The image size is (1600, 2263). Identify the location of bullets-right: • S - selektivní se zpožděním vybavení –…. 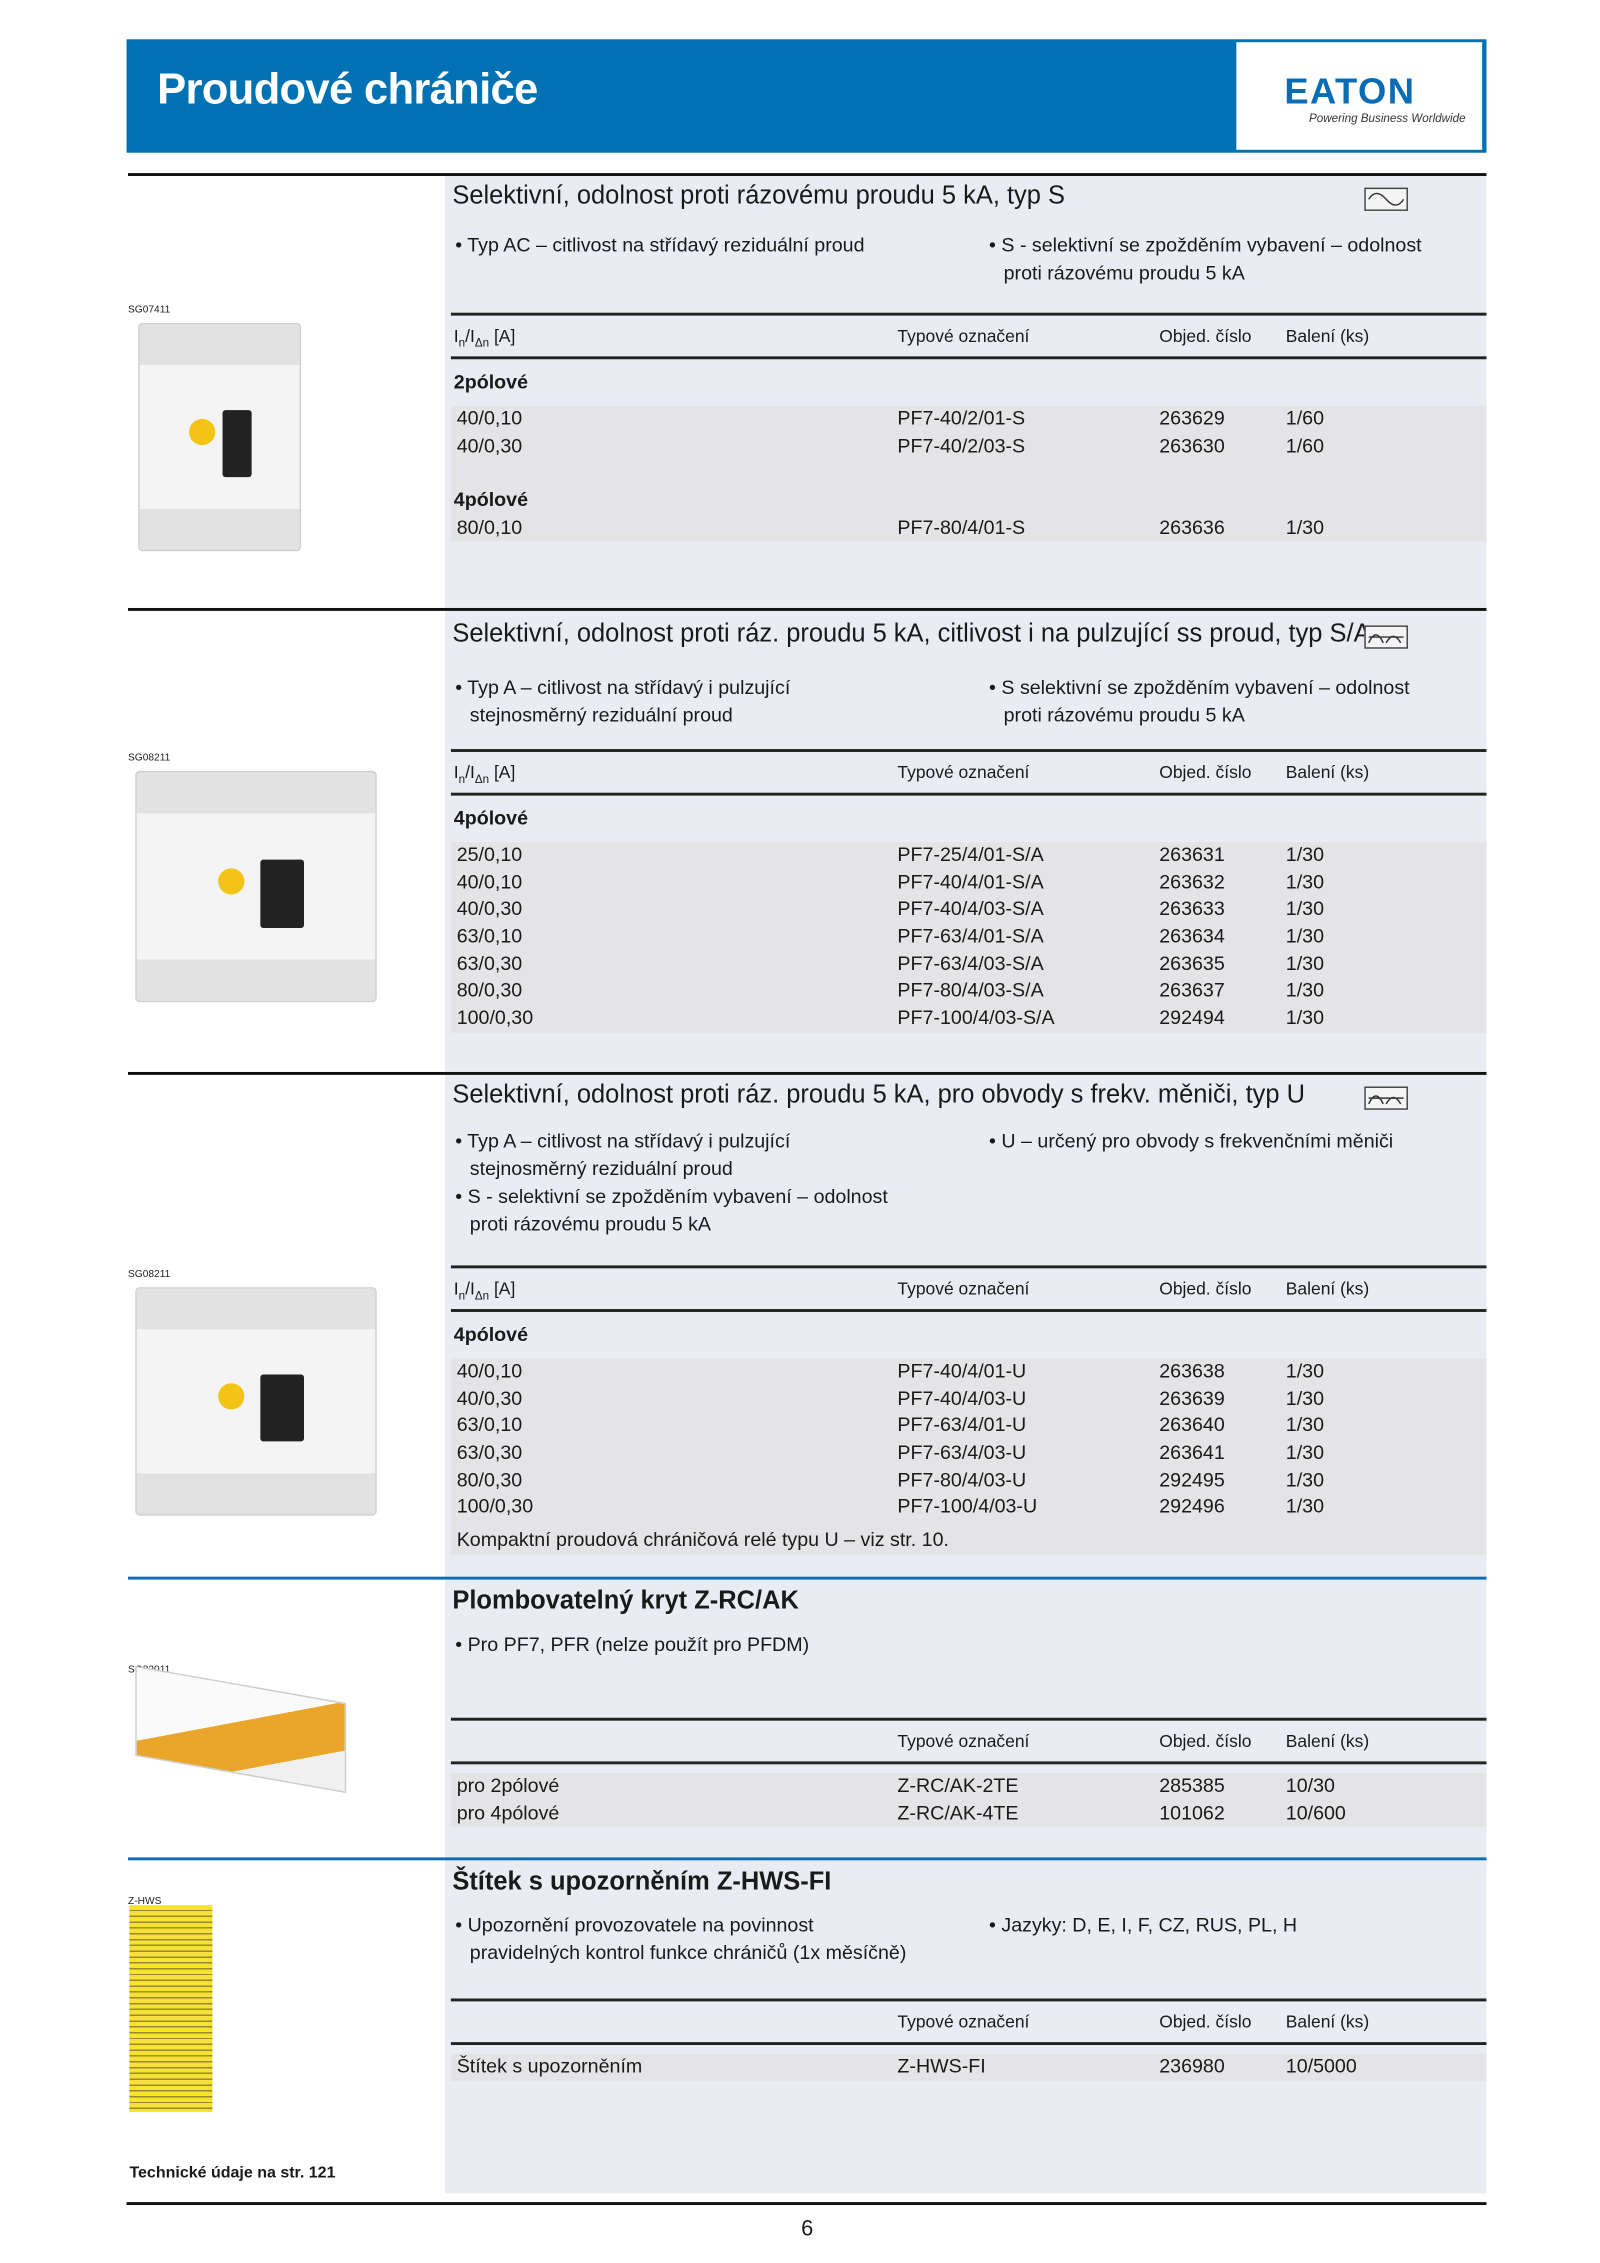
(1205, 258).